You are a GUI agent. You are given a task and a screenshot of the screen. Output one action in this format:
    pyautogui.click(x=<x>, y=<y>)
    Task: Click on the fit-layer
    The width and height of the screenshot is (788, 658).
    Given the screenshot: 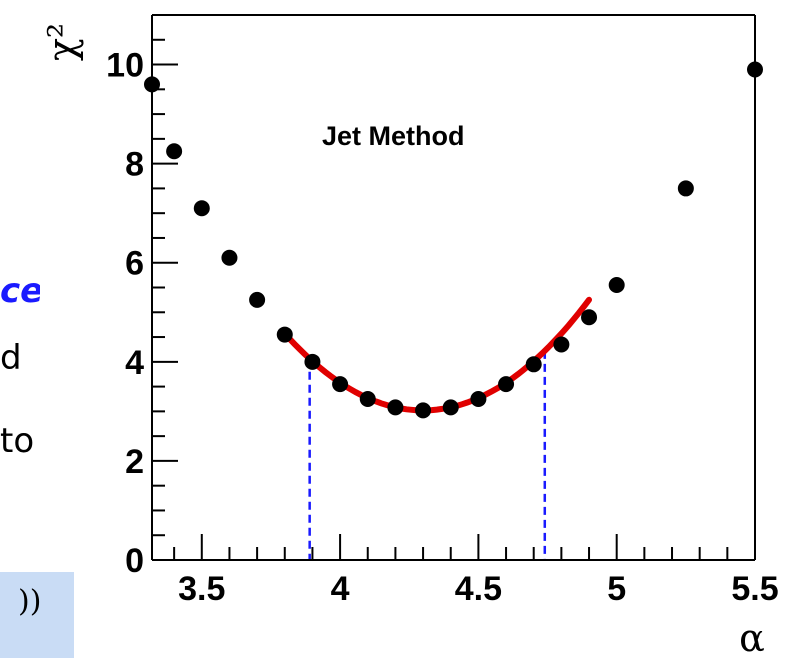 What is the action you would take?
    pyautogui.click(x=436, y=355)
    